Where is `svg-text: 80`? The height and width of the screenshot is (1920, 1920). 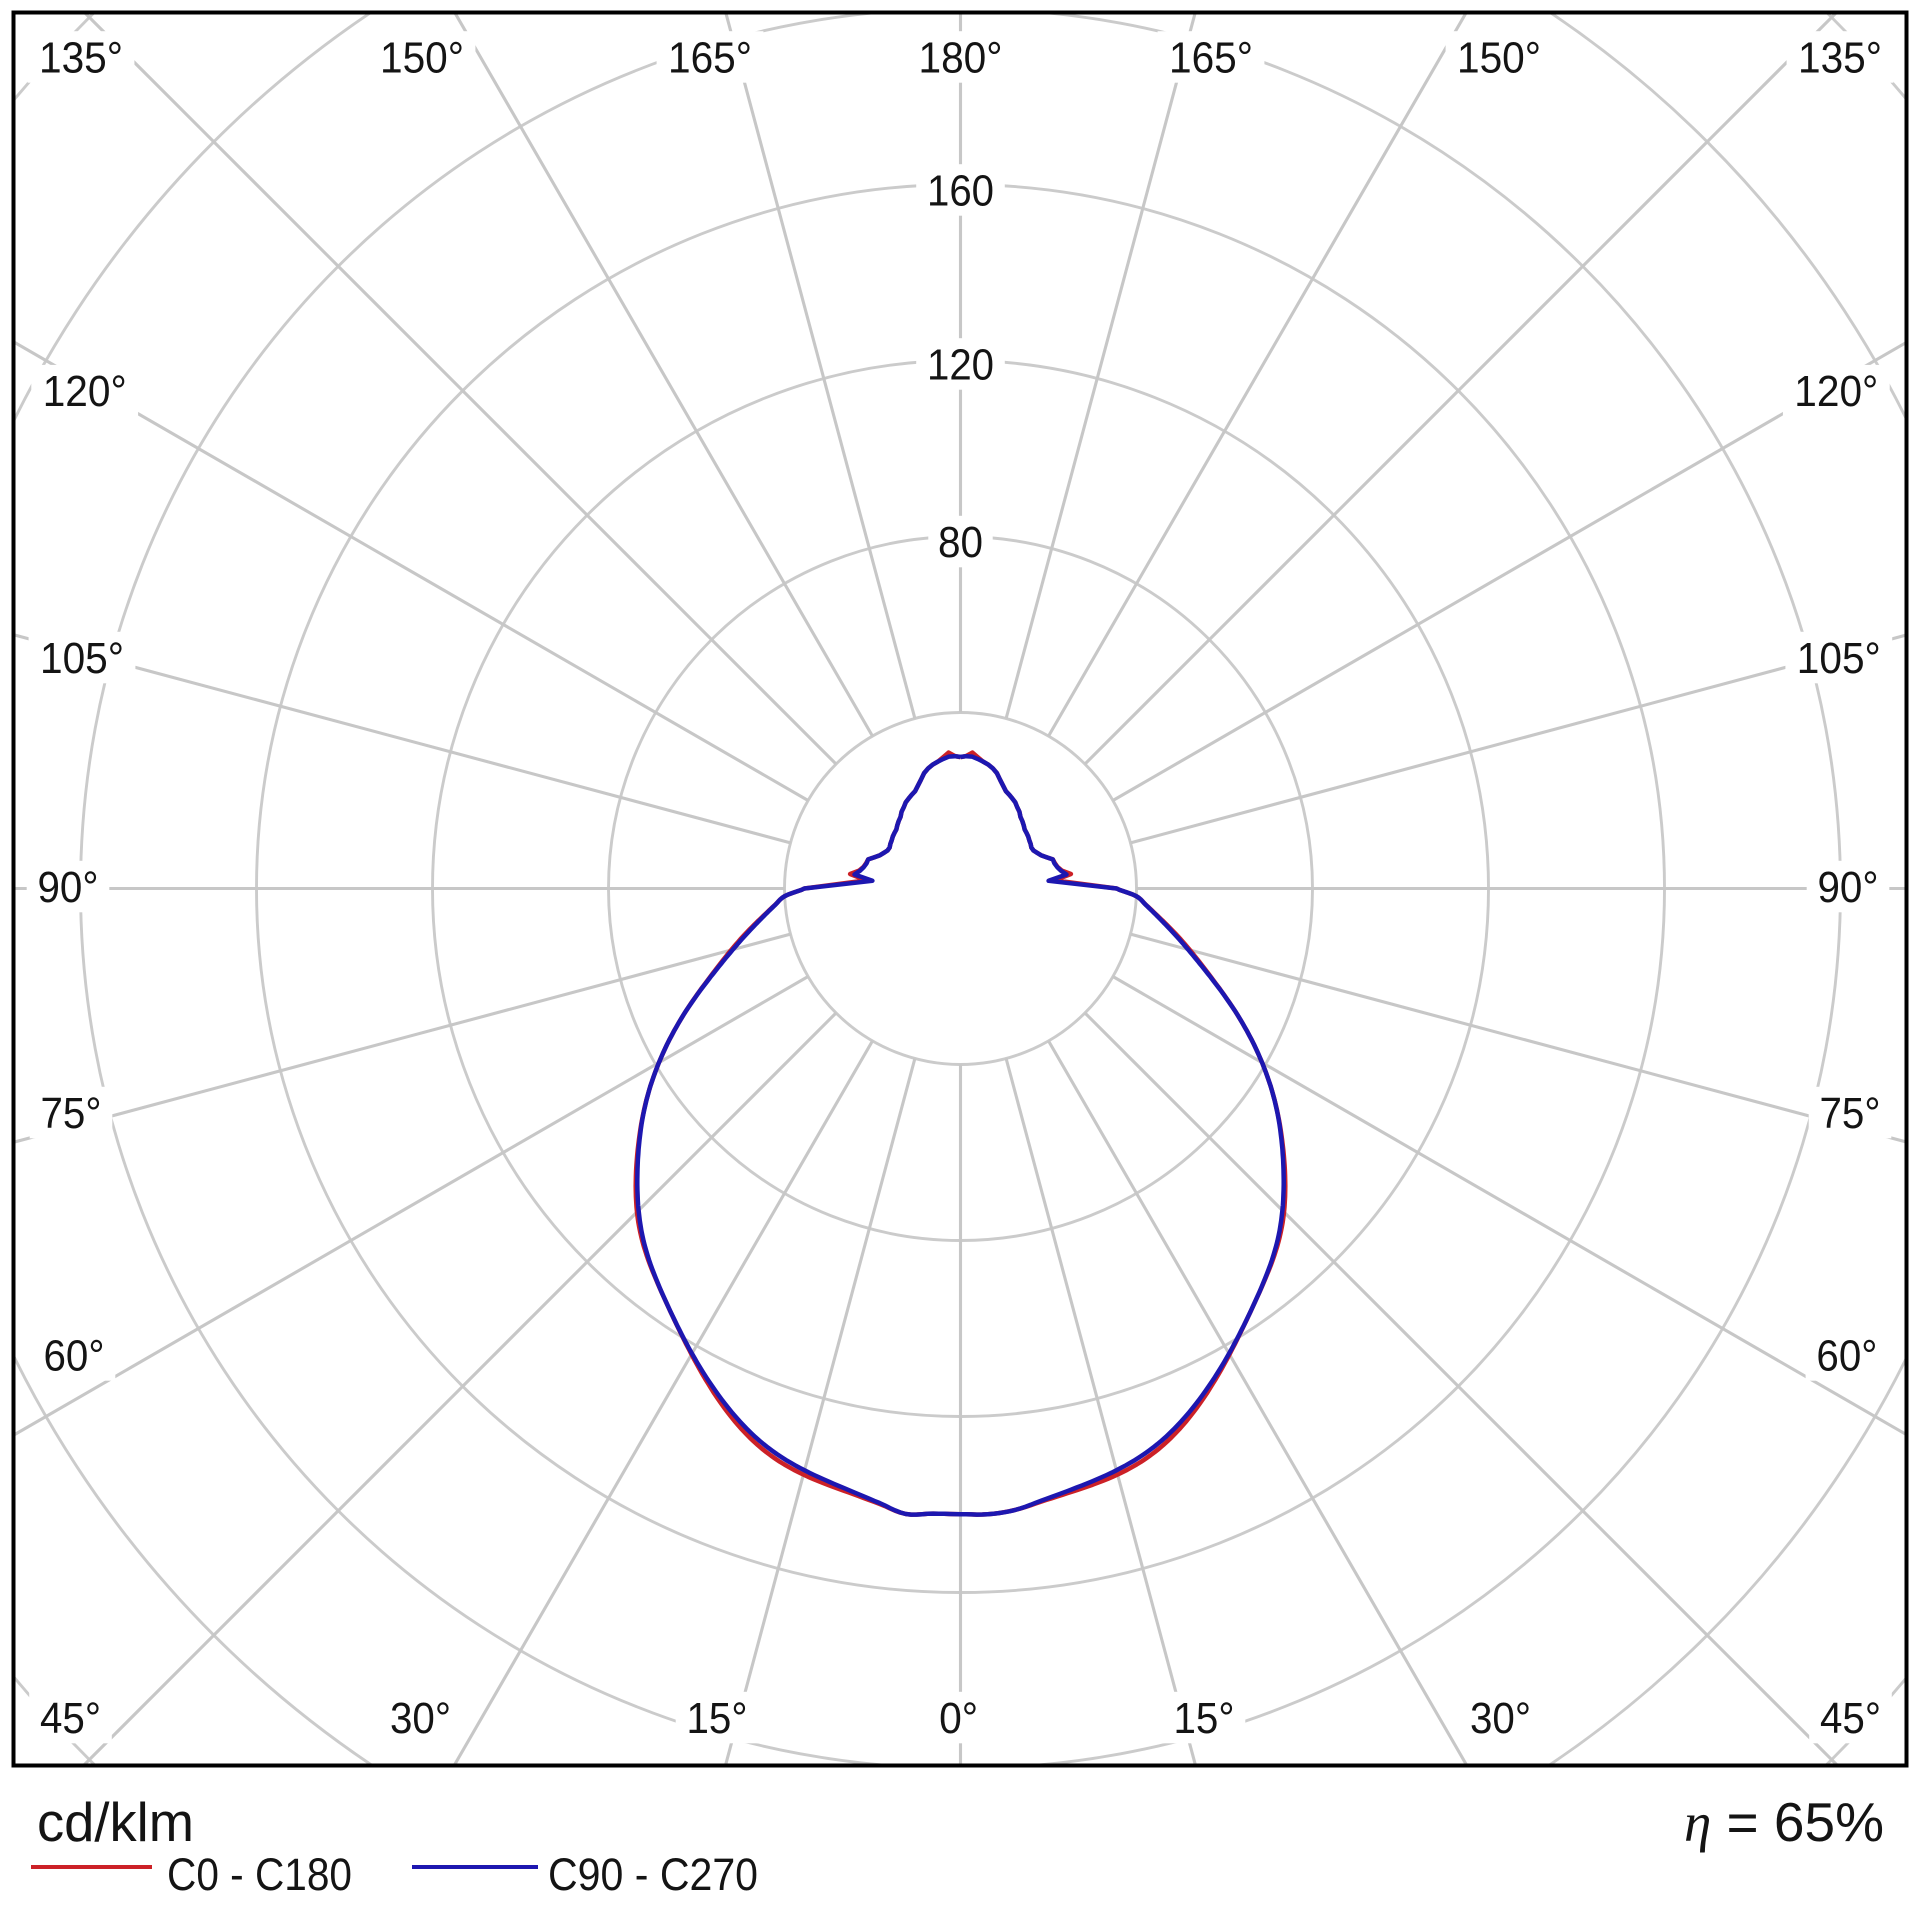 svg-text: 80 is located at coordinates (960, 543).